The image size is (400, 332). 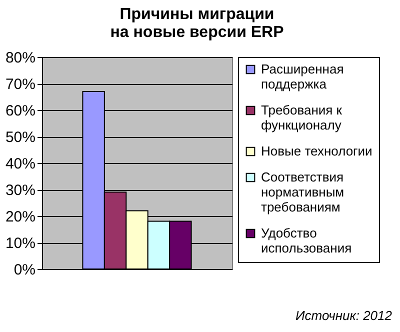 What do you see at coordinates (20, 217) in the screenshot?
I see `y-tick-label: 20%` at bounding box center [20, 217].